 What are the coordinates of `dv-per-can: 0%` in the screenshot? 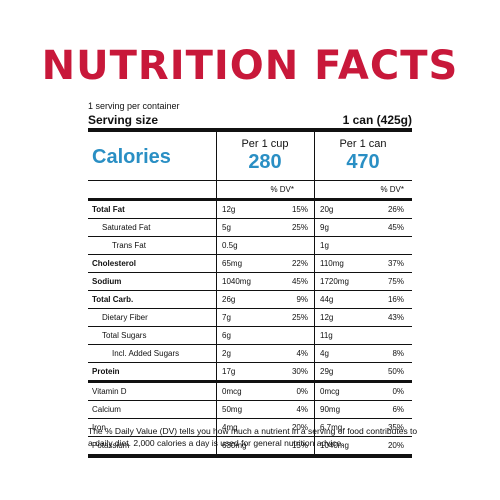 It's located at (398, 391).